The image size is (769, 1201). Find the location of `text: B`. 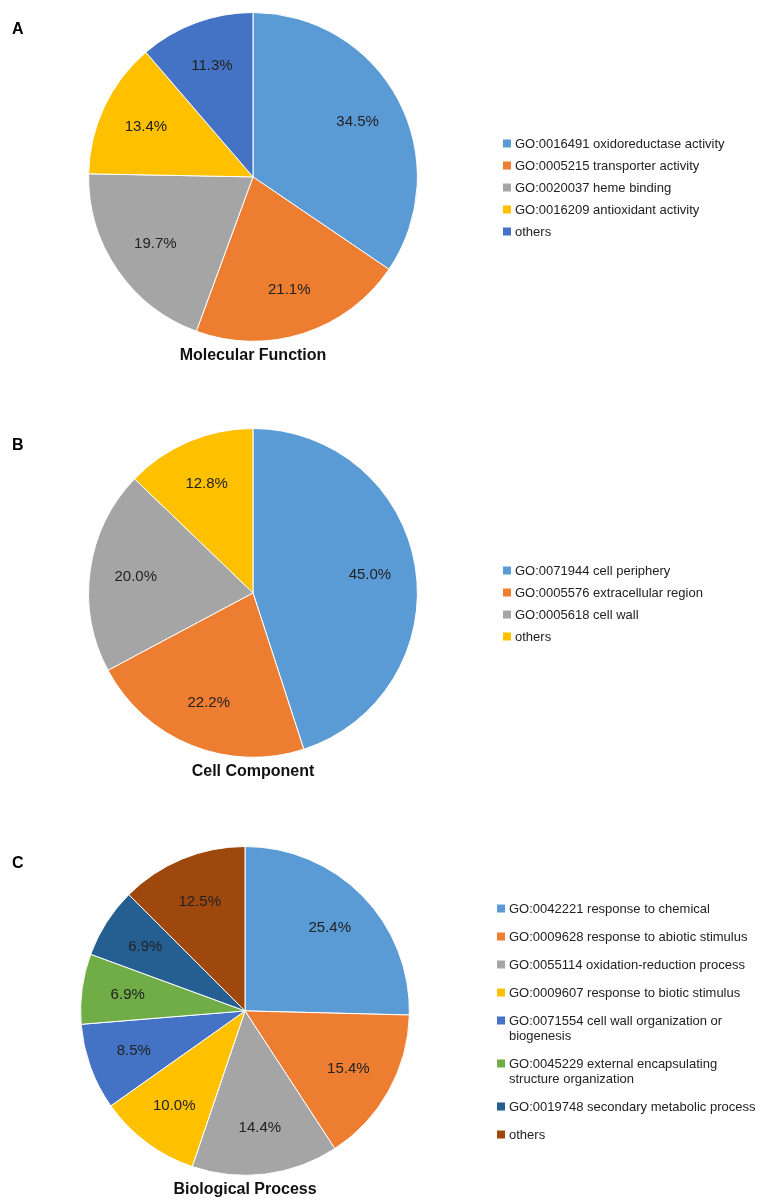

text: B is located at coordinates (18, 445).